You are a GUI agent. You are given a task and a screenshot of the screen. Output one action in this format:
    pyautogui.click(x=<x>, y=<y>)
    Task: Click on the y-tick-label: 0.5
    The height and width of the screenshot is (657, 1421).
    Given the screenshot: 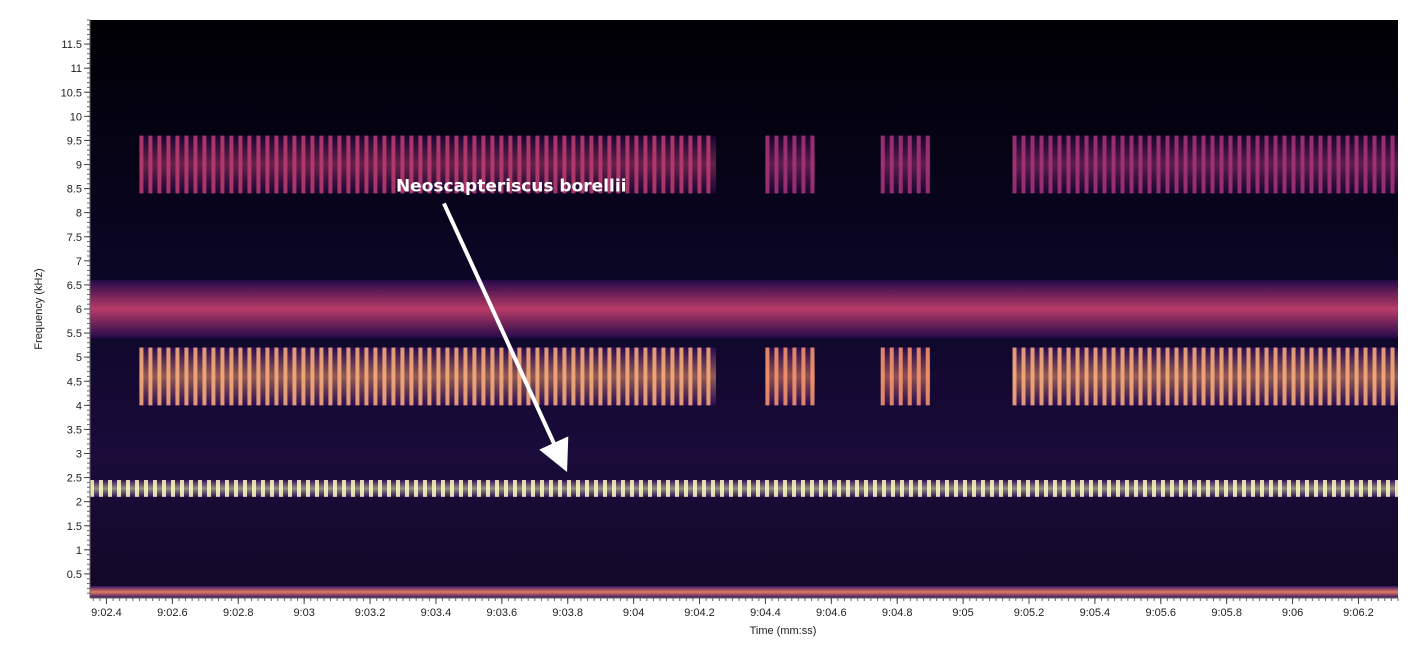 What is the action you would take?
    pyautogui.click(x=74, y=575)
    